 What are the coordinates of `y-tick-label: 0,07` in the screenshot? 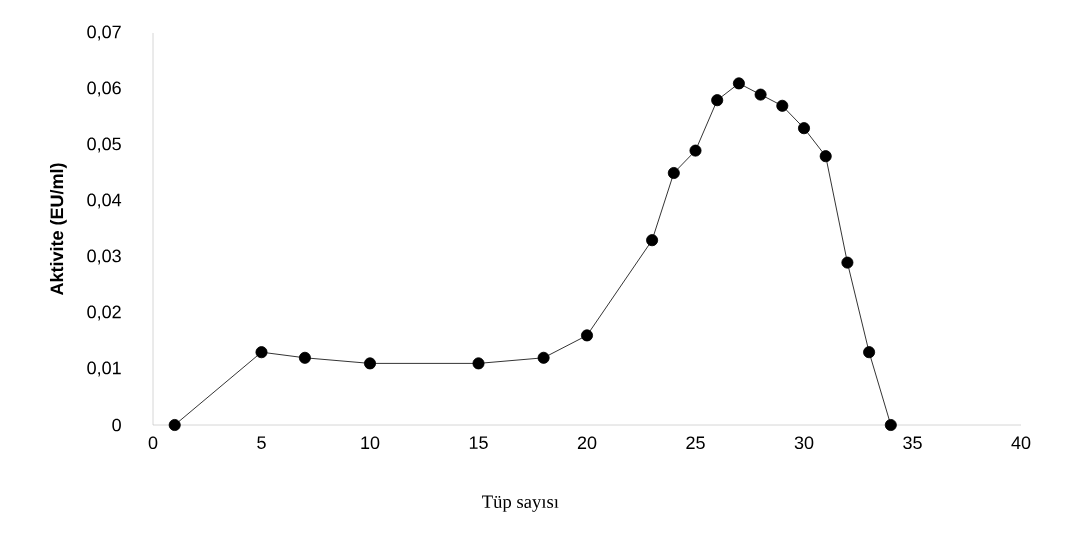 It's located at (104, 33).